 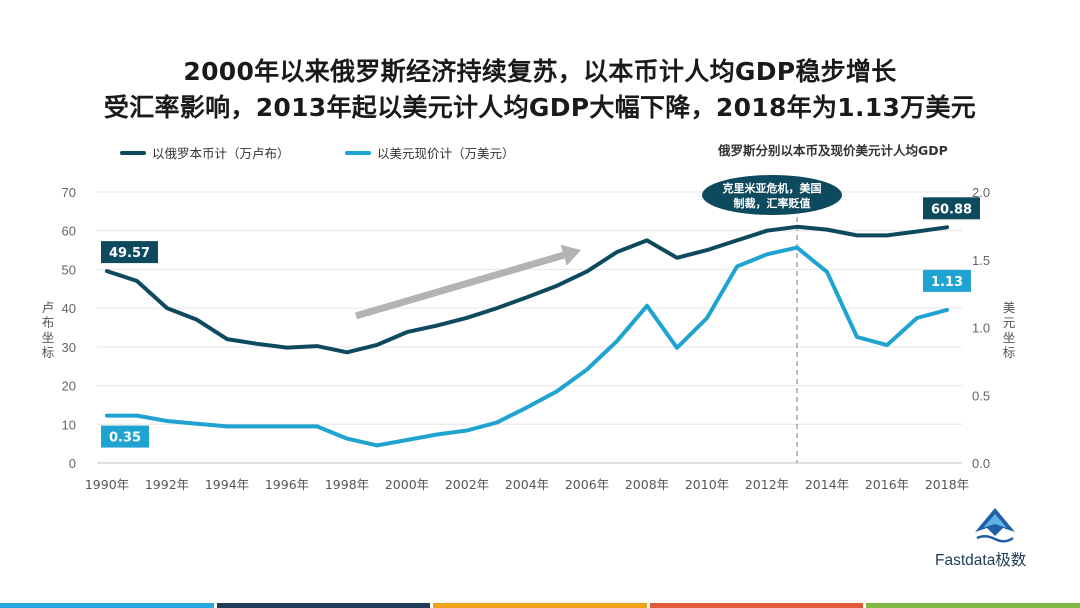 I want to click on annotation-text-line1: 克里米亚危机，美国, so click(x=772, y=188).